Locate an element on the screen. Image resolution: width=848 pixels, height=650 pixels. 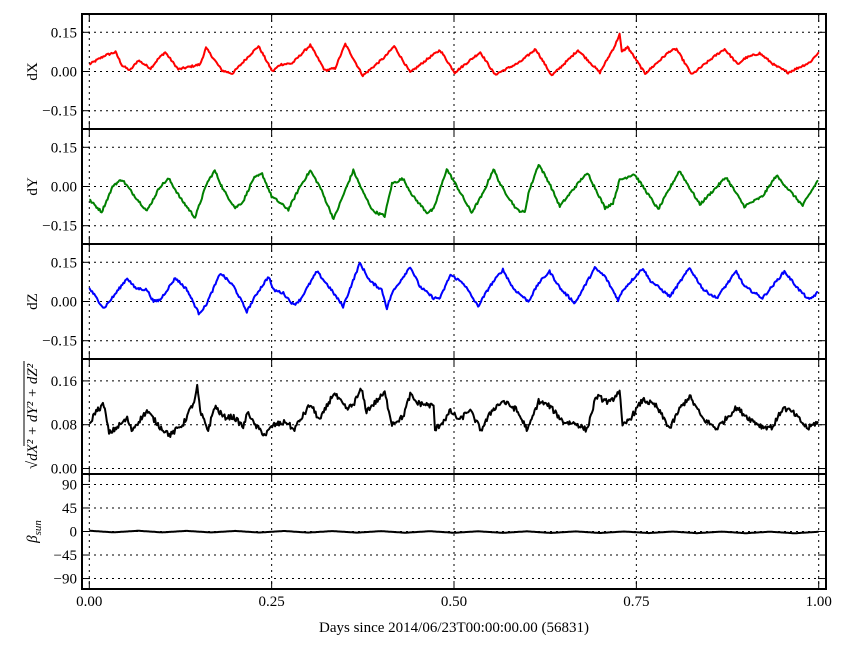
series-line-dY is located at coordinates (454, 192).